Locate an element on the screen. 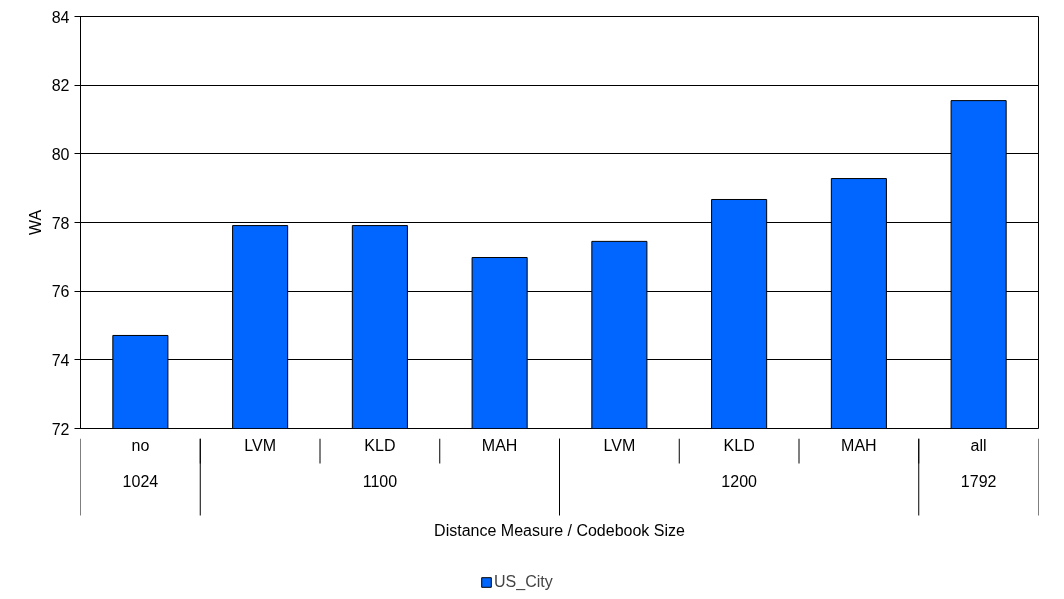  x-axis-title: Distance Measure / Codebook Size is located at coordinates (559, 530).